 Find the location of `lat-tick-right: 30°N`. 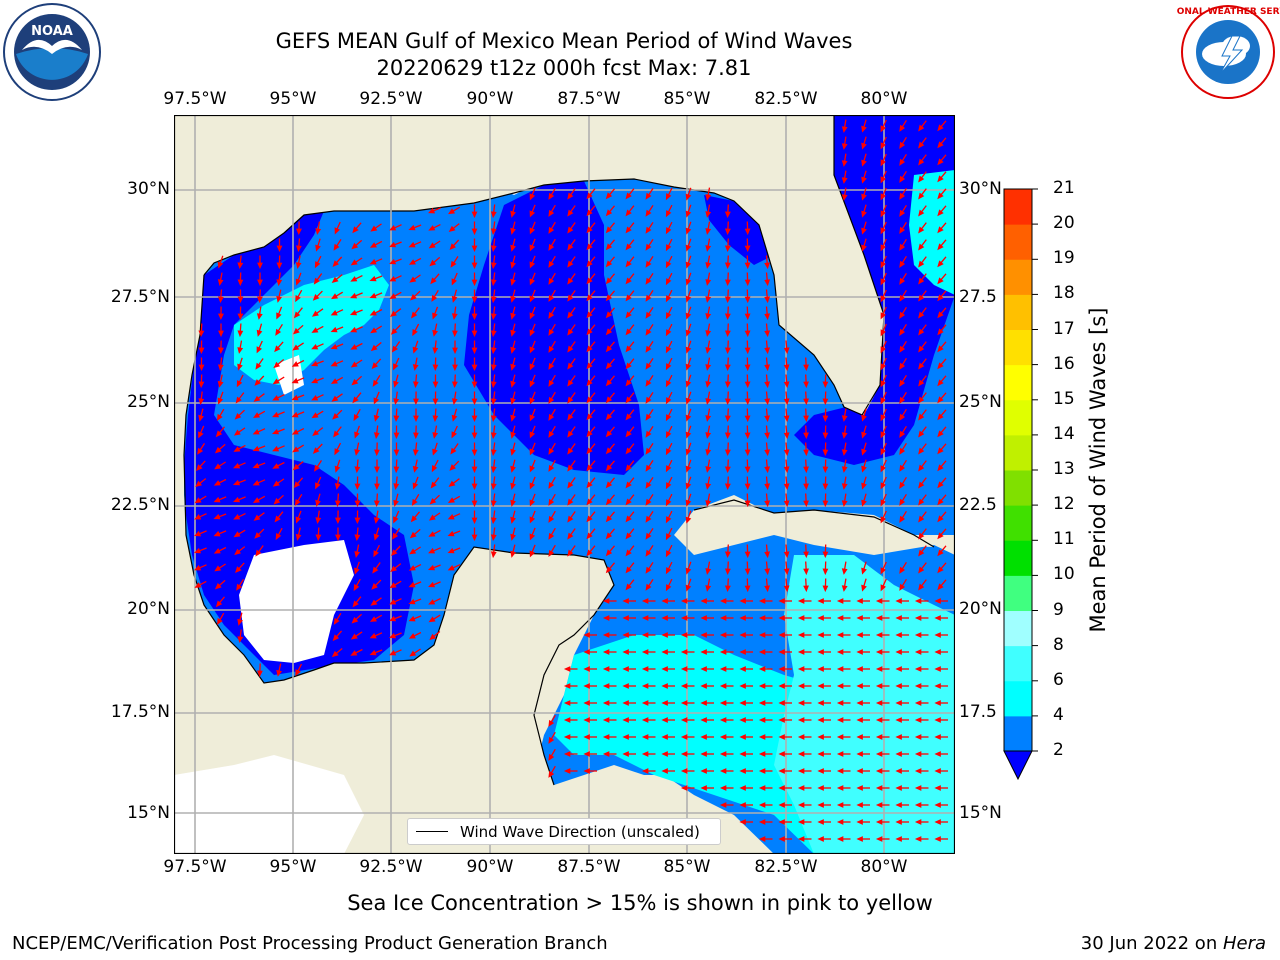

lat-tick-right: 30°N is located at coordinates (980, 189).